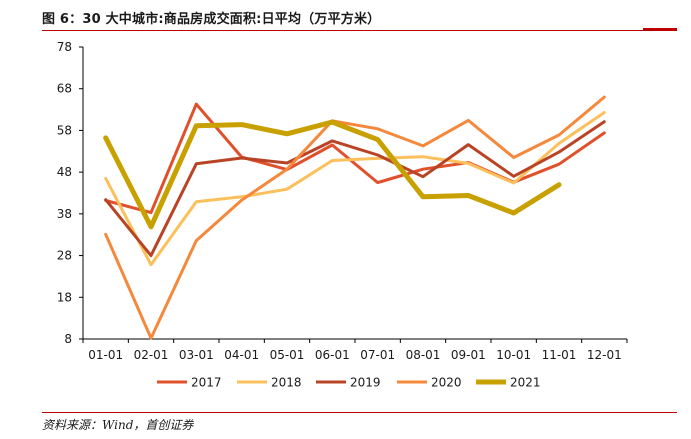  I want to click on y-tick-label: 18, so click(64, 297).